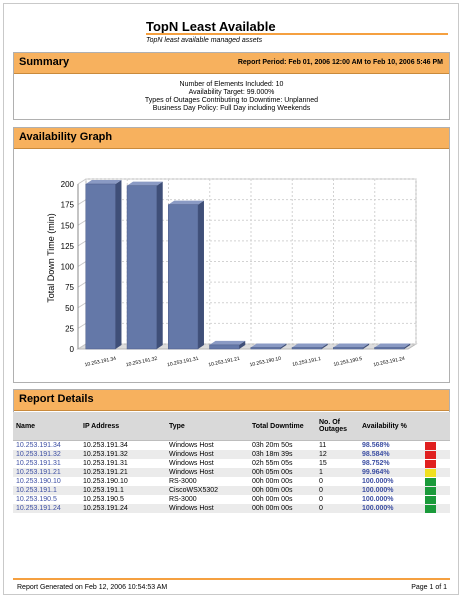 The height and width of the screenshot is (600, 464). Describe the element at coordinates (38, 445) in the screenshot. I see `cell-name: 10.253.191.34` at that location.